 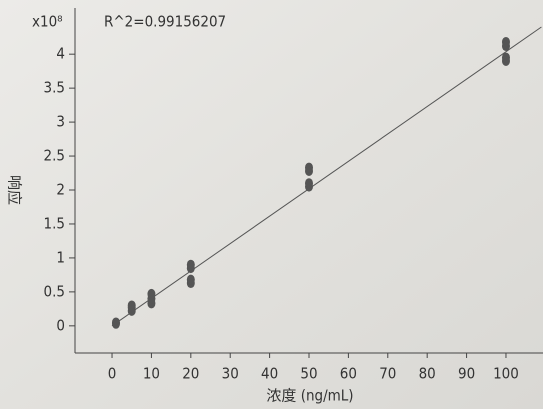 I want to click on x-tick-label: 50, so click(x=308, y=374).